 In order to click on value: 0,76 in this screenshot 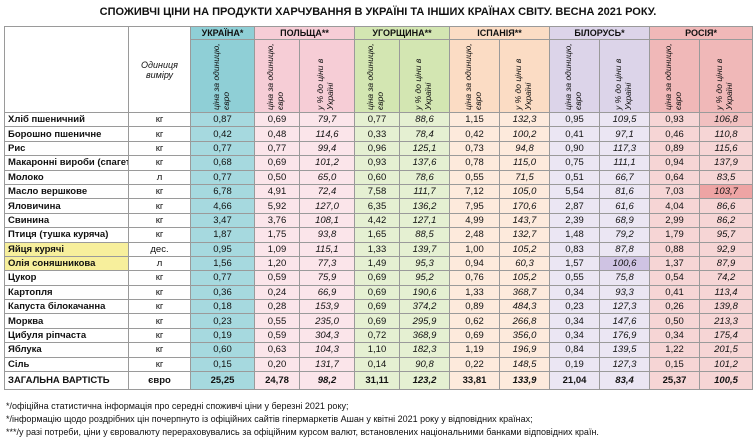, I will do `click(475, 278)`.